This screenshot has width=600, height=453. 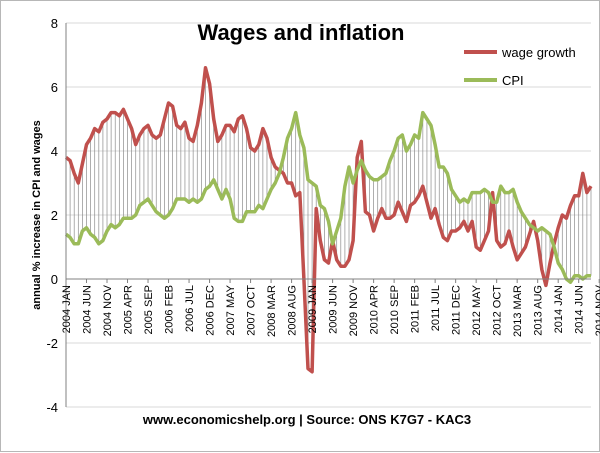 What do you see at coordinates (498, 310) in the screenshot?
I see `x-tick-label: 2012 OCT` at bounding box center [498, 310].